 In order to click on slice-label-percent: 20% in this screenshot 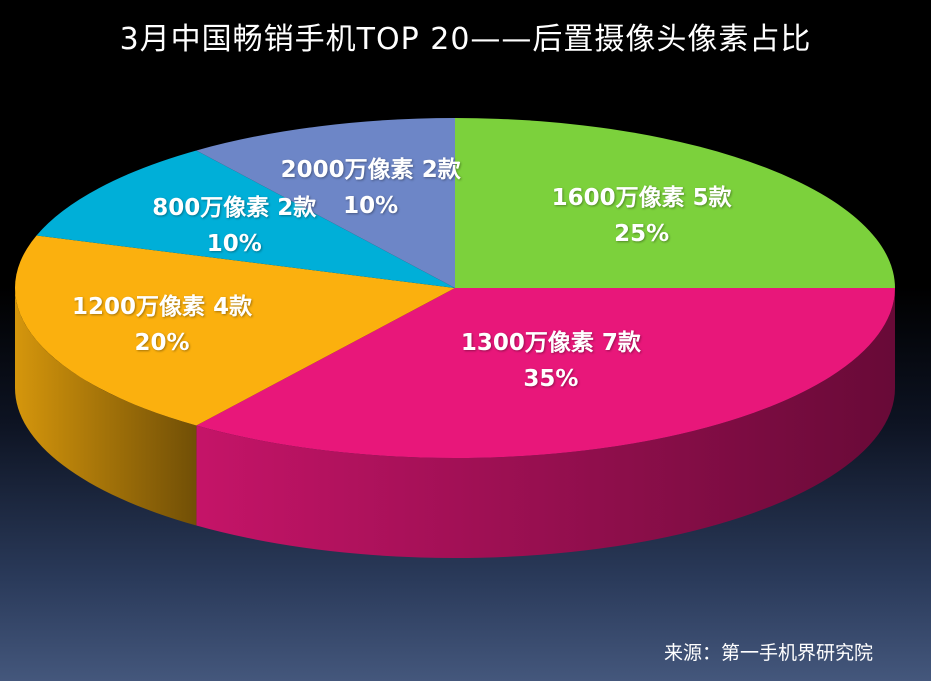, I will do `click(162, 342)`.